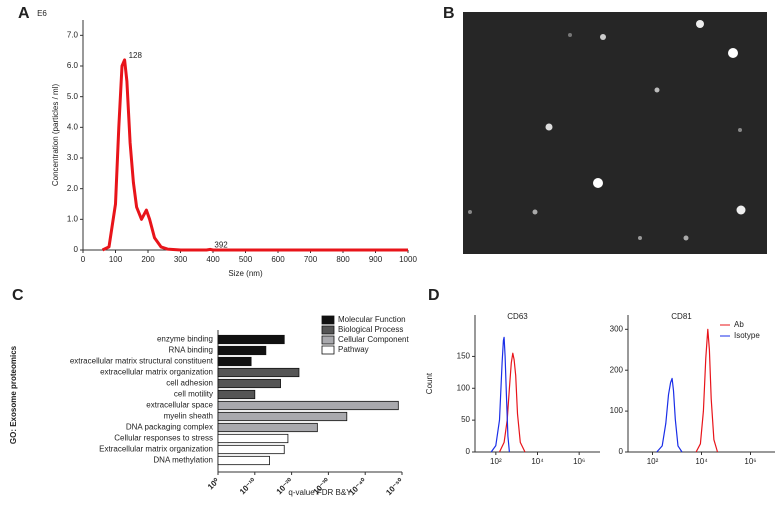  What do you see at coordinates (73, 34) in the screenshot?
I see `y-tick-label: 7.0` at bounding box center [73, 34].